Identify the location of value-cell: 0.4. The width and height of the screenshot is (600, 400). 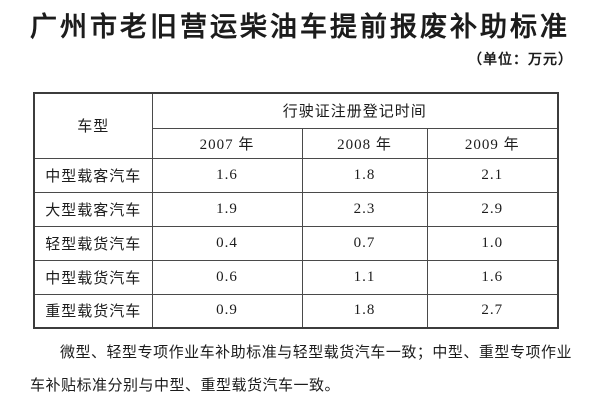
(227, 243).